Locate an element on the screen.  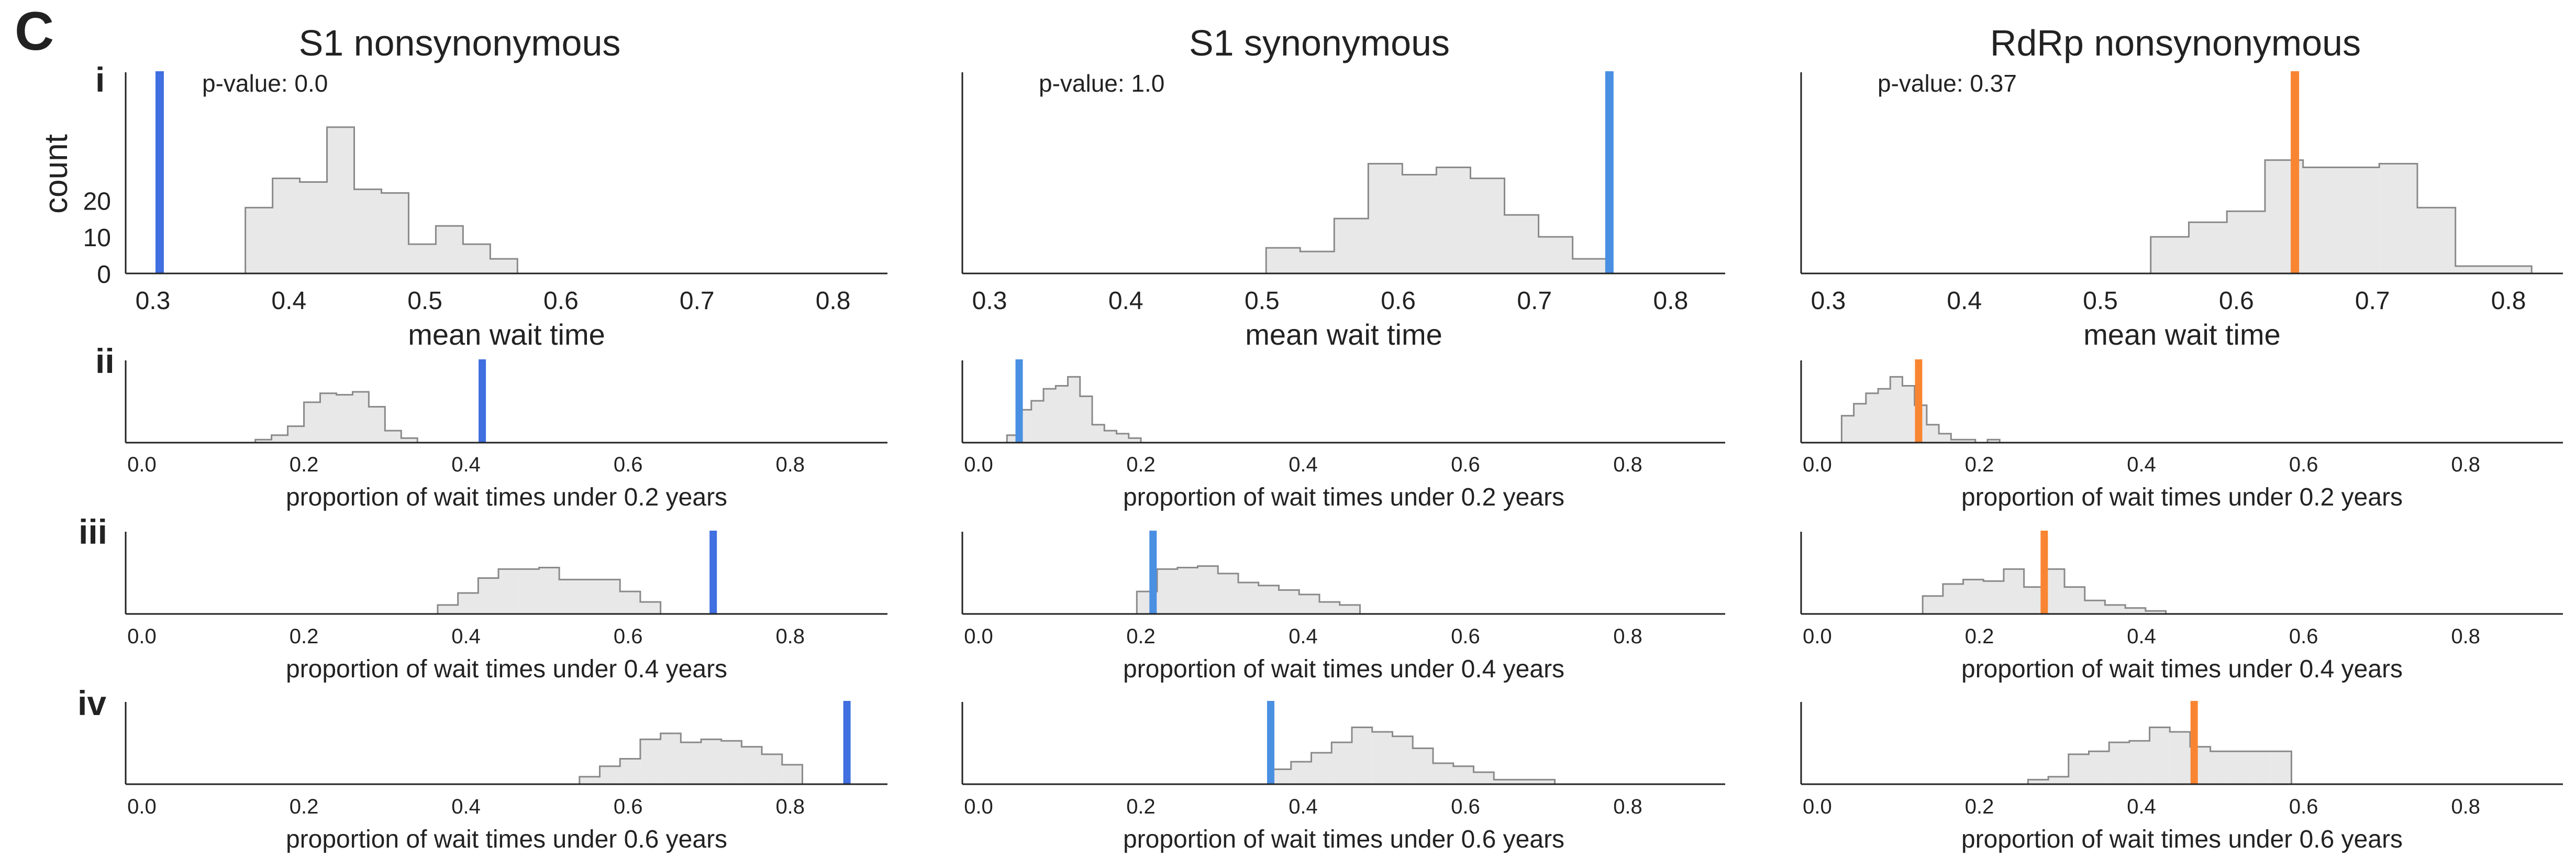
y-tick-label: 0 is located at coordinates (104, 275).